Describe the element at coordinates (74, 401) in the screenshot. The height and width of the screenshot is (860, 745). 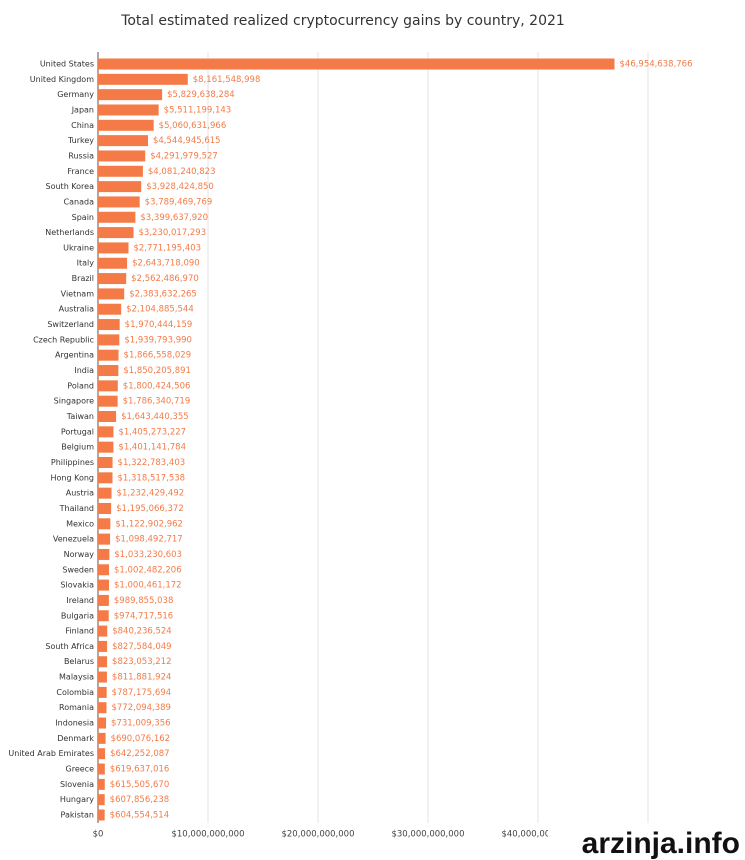
I see `y-tick-label: Singapore` at that location.